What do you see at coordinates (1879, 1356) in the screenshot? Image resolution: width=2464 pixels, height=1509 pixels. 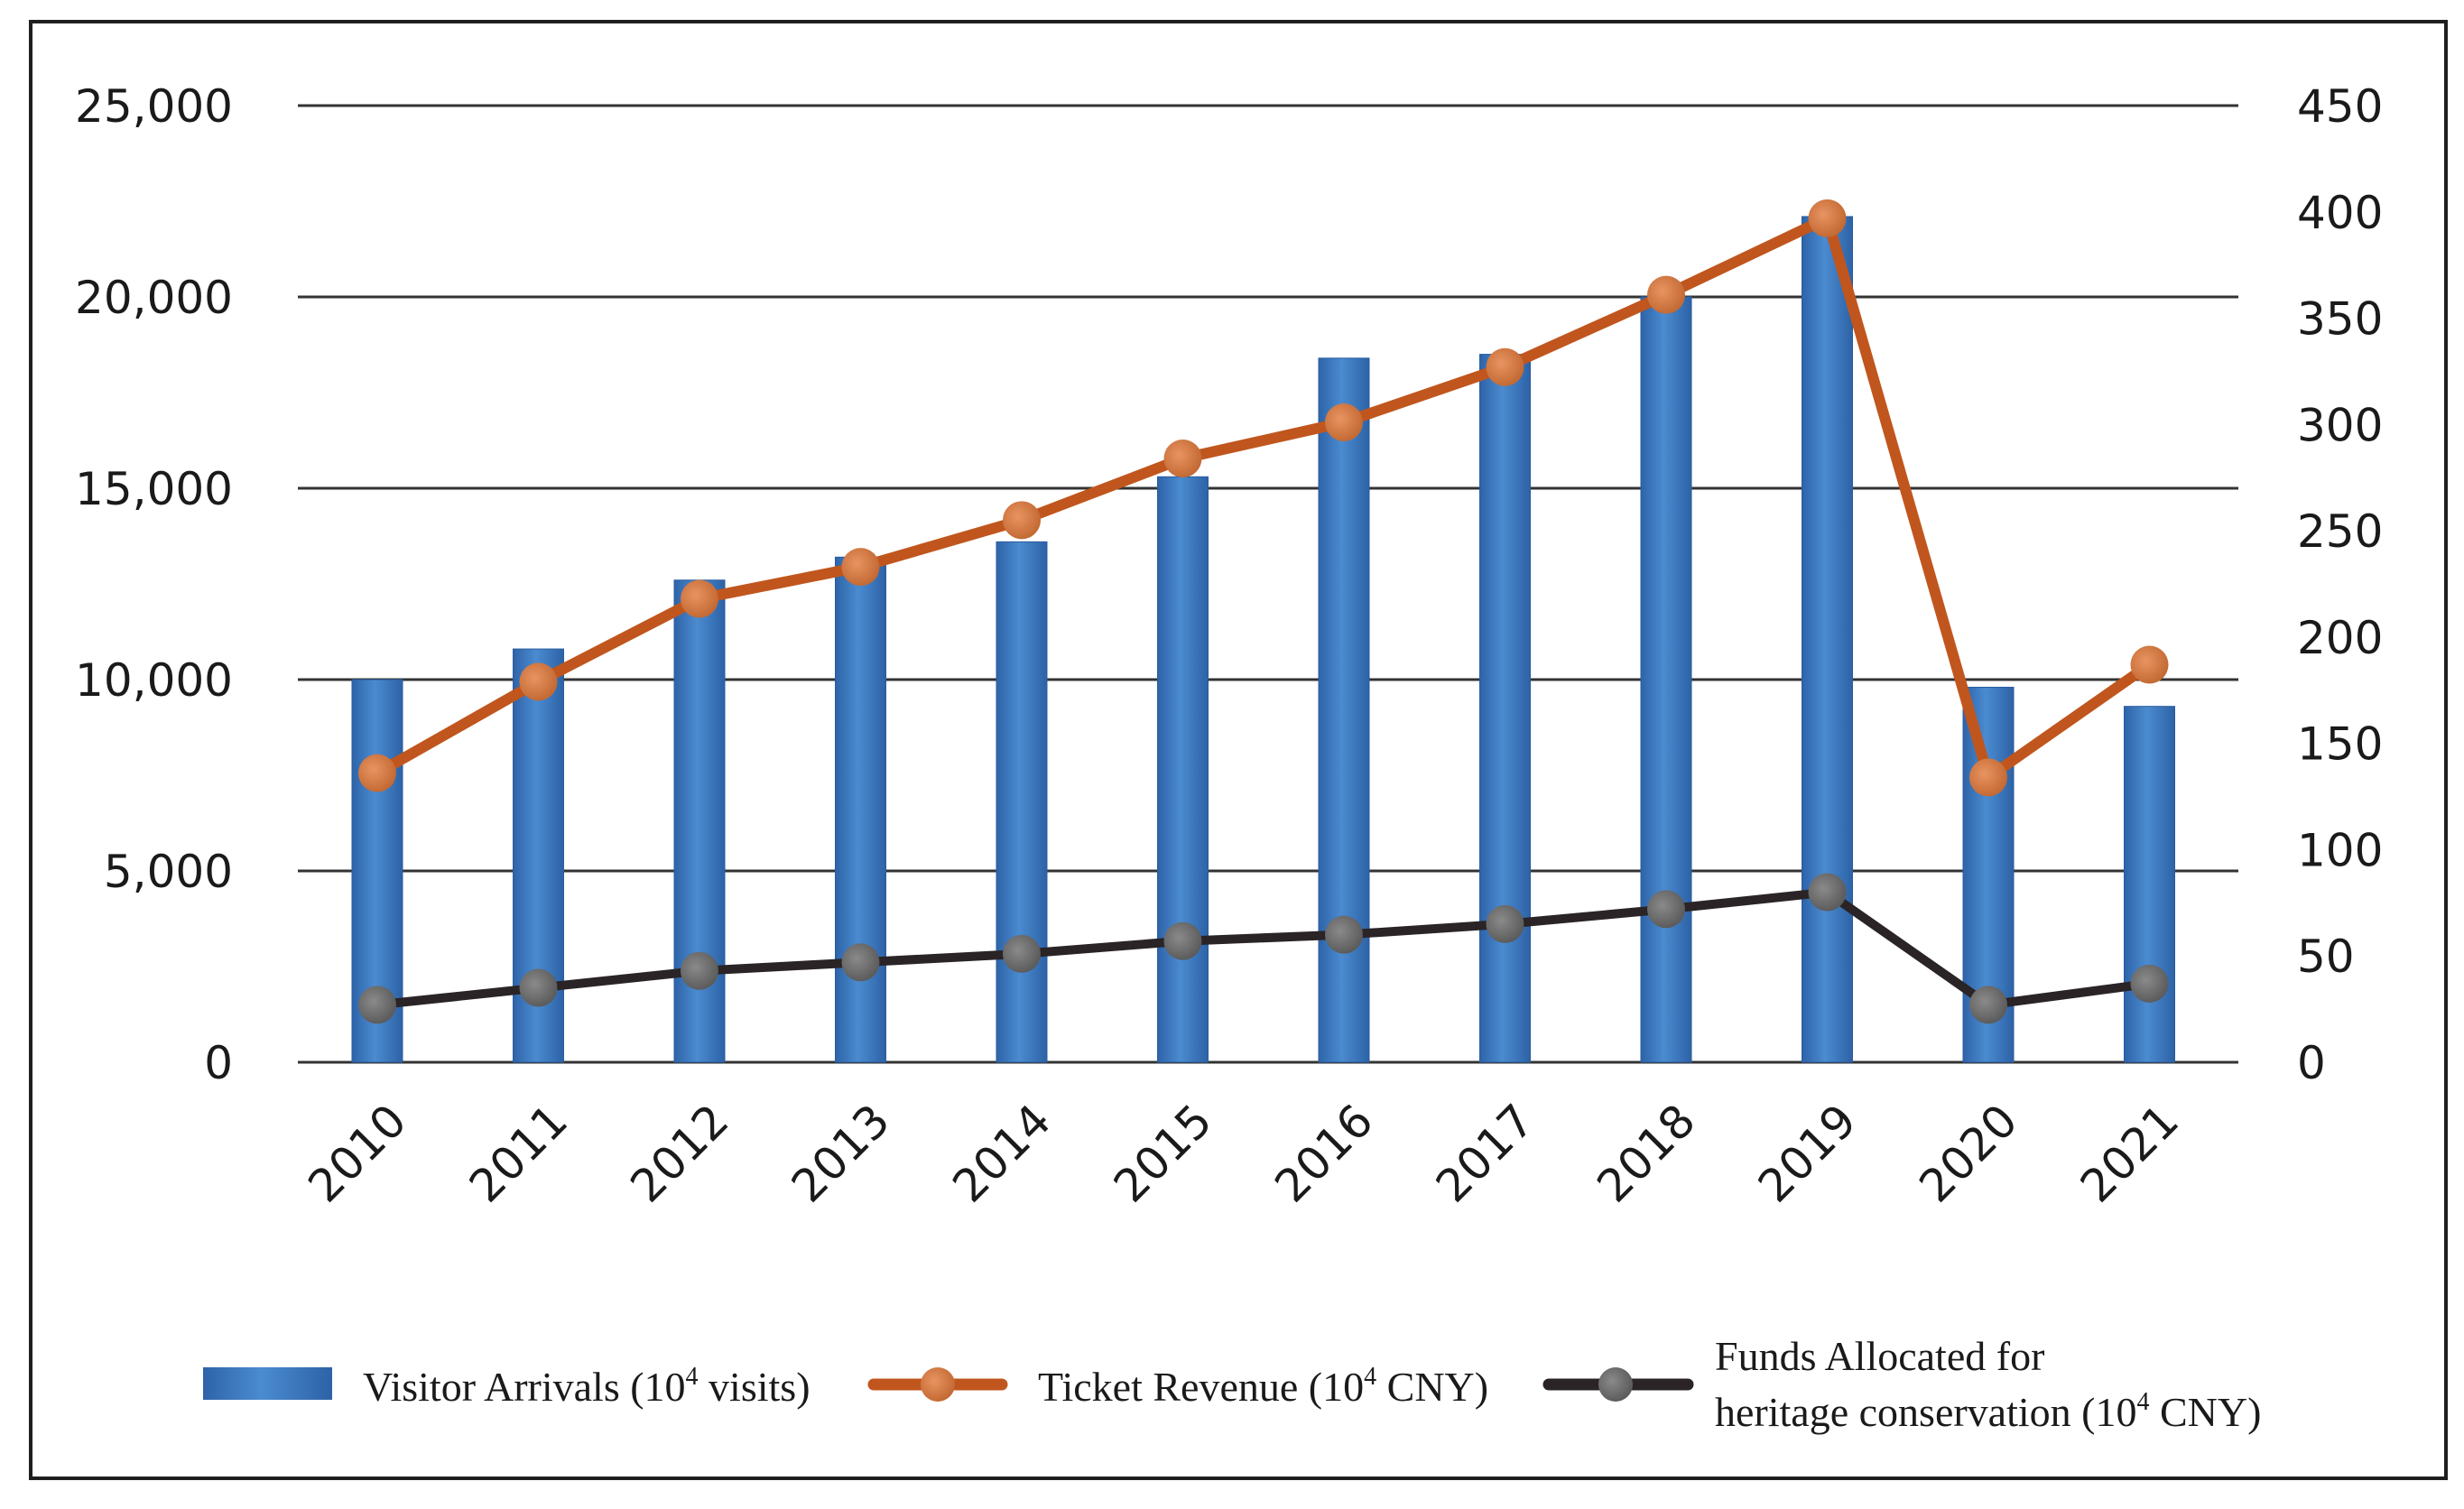 I see `legend-label-funds-line1: Funds Allocated for` at bounding box center [1879, 1356].